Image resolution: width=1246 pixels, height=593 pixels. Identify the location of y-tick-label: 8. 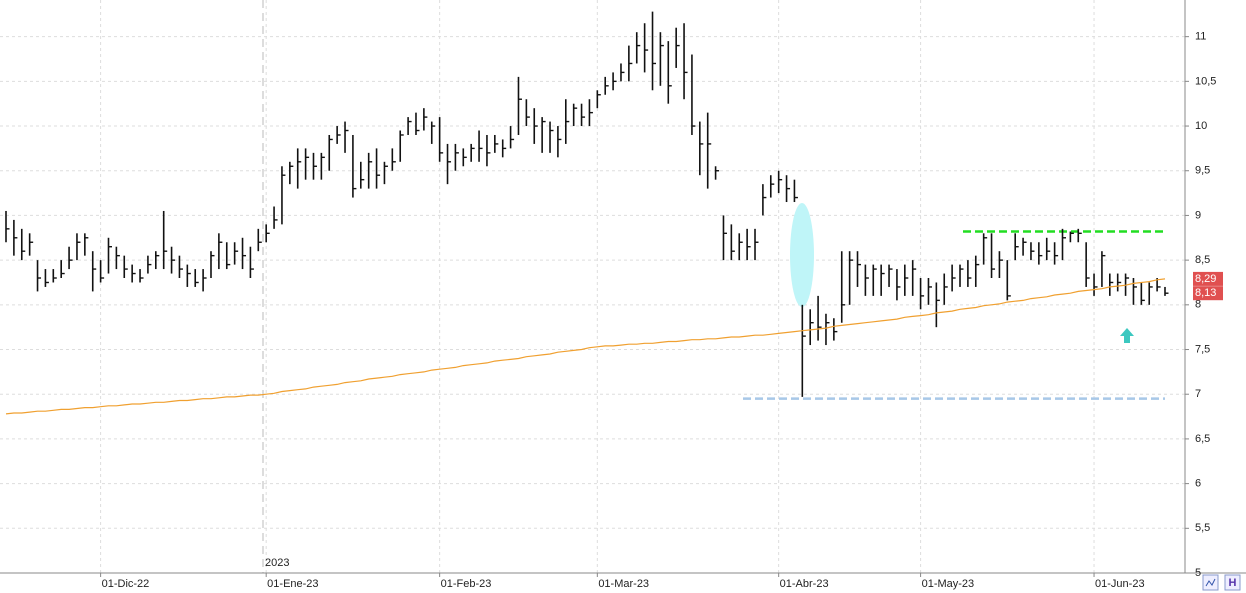
(1198, 305).